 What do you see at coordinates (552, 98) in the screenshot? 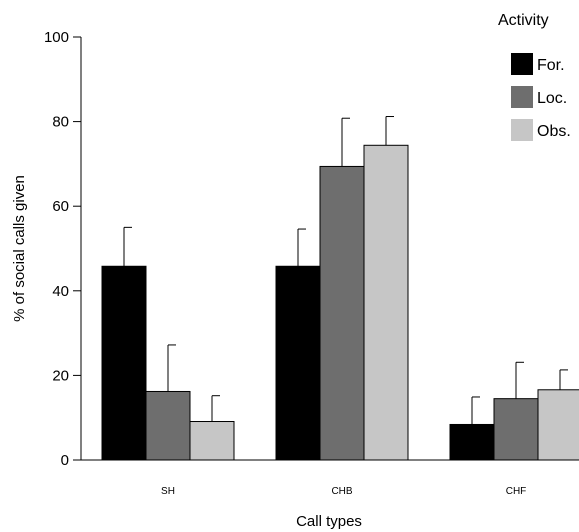
I see `legend-label: Loc.` at bounding box center [552, 98].